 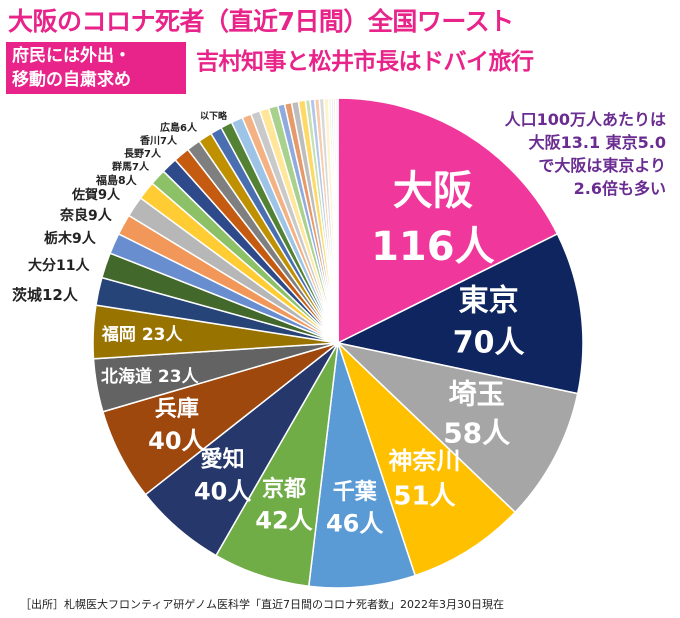 What do you see at coordinates (176, 441) in the screenshot?
I see `slice-7-value-label: 40人` at bounding box center [176, 441].